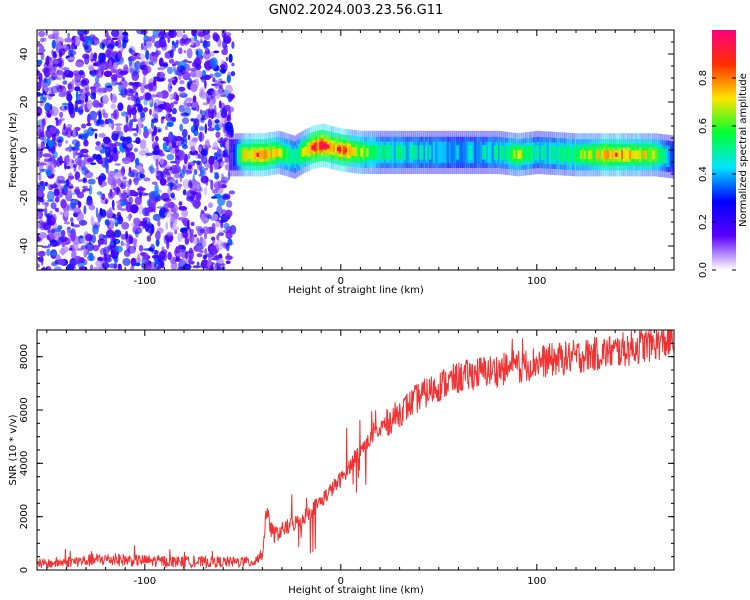 Image resolution: width=750 pixels, height=600 pixels. Describe the element at coordinates (536, 281) in the screenshot. I see `x-tick-label: 100` at that location.